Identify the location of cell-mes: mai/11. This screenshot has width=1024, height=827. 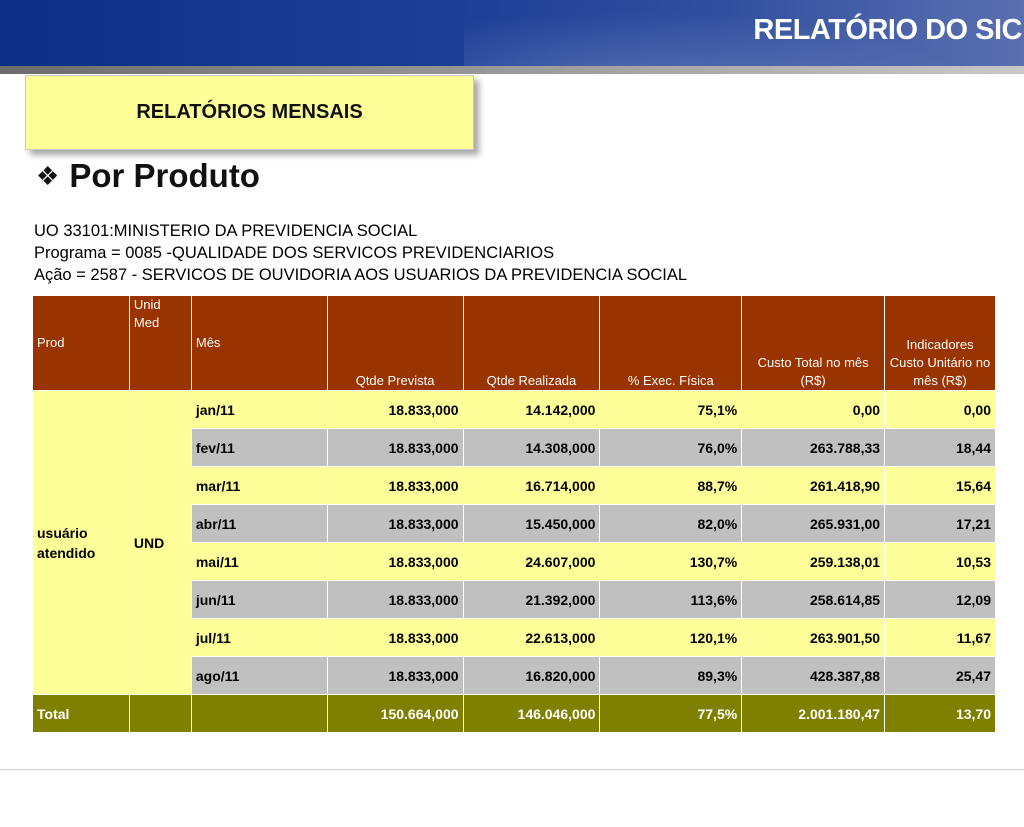
(259, 561).